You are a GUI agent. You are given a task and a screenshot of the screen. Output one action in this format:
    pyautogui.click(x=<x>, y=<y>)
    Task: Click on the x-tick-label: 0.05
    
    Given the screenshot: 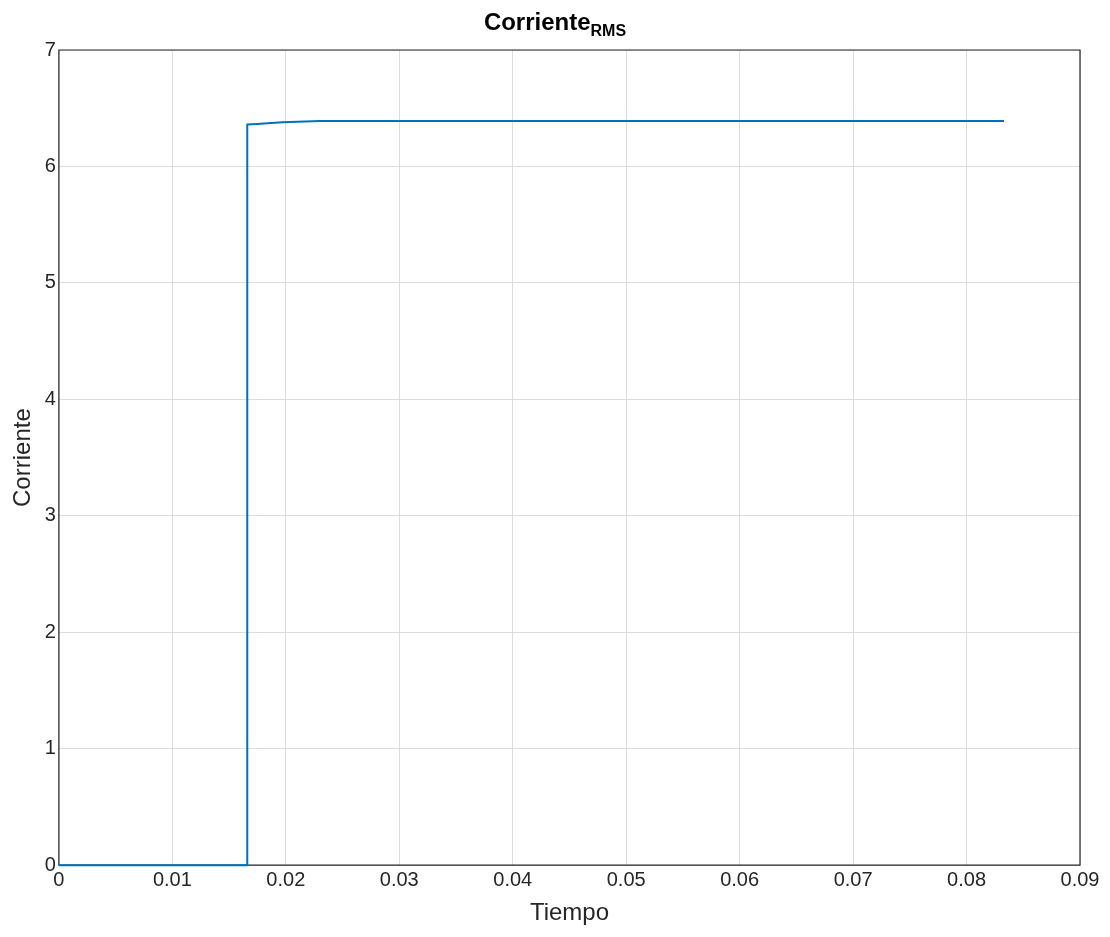 What is the action you would take?
    pyautogui.click(x=626, y=878)
    